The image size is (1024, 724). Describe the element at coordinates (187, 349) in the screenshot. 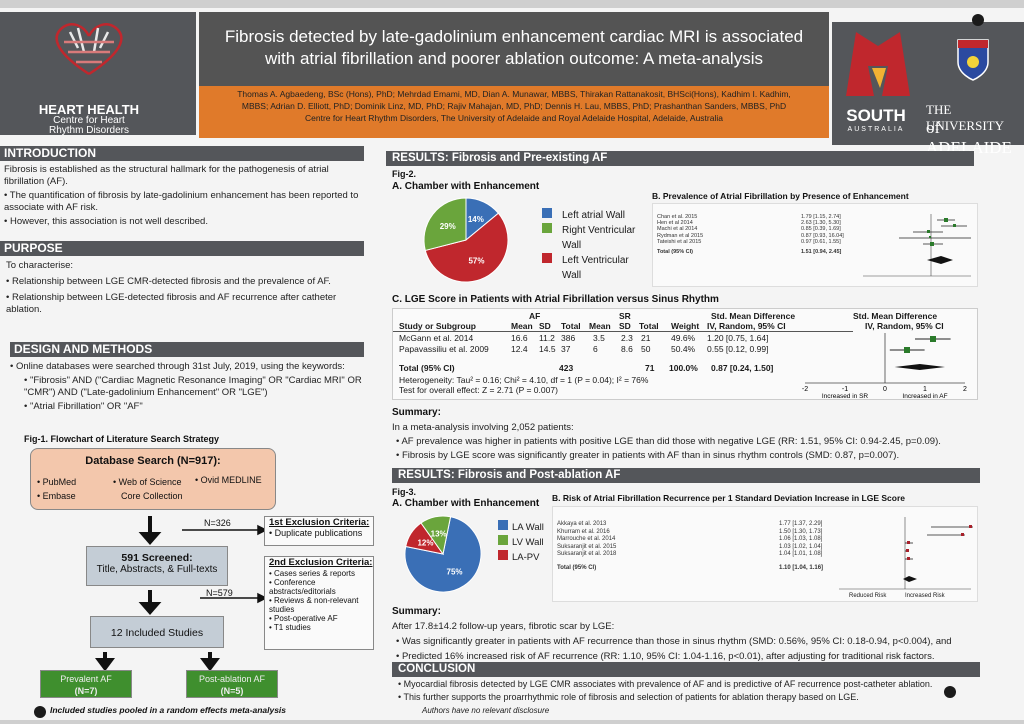

I see `methods-heading: DESIGN AND METHODS` at that location.